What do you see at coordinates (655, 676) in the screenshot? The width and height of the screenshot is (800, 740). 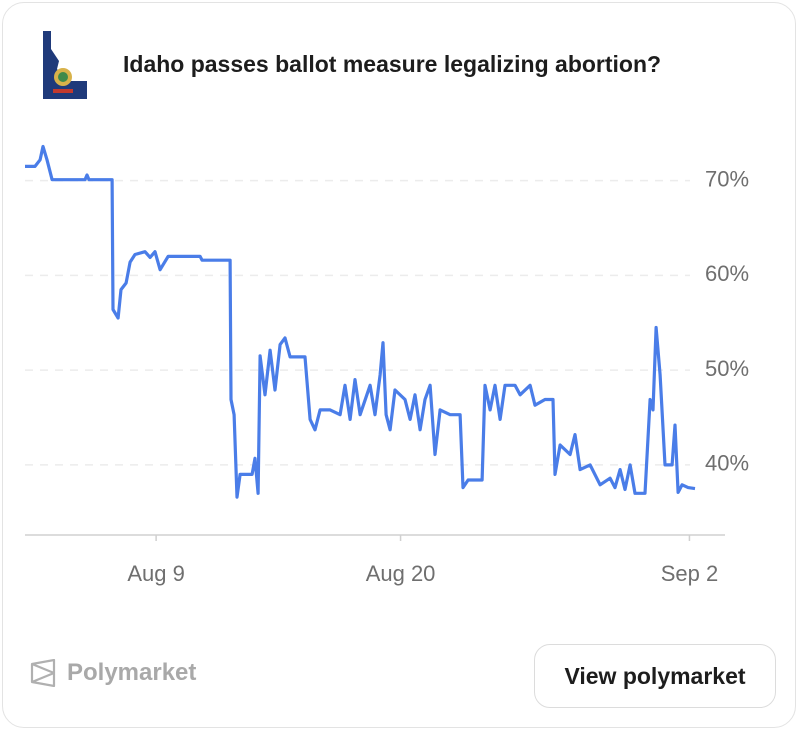 I see `view-button: View polymarket` at bounding box center [655, 676].